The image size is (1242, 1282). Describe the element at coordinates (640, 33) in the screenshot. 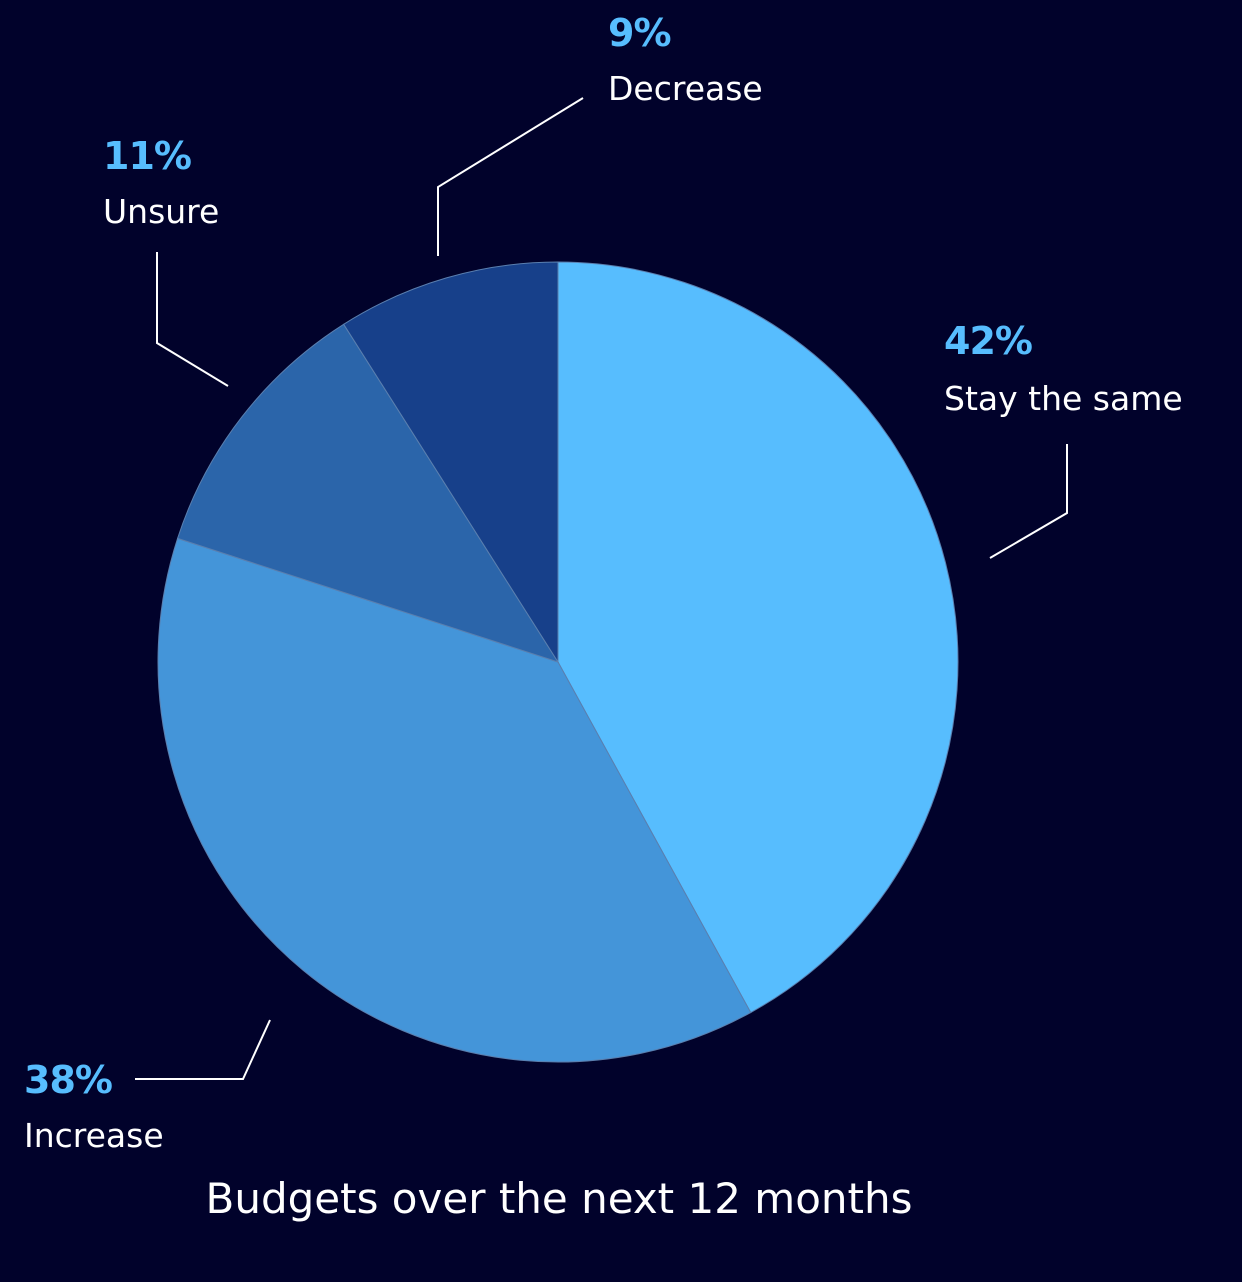

I see `slice-value-label-decrease: 9%` at that location.